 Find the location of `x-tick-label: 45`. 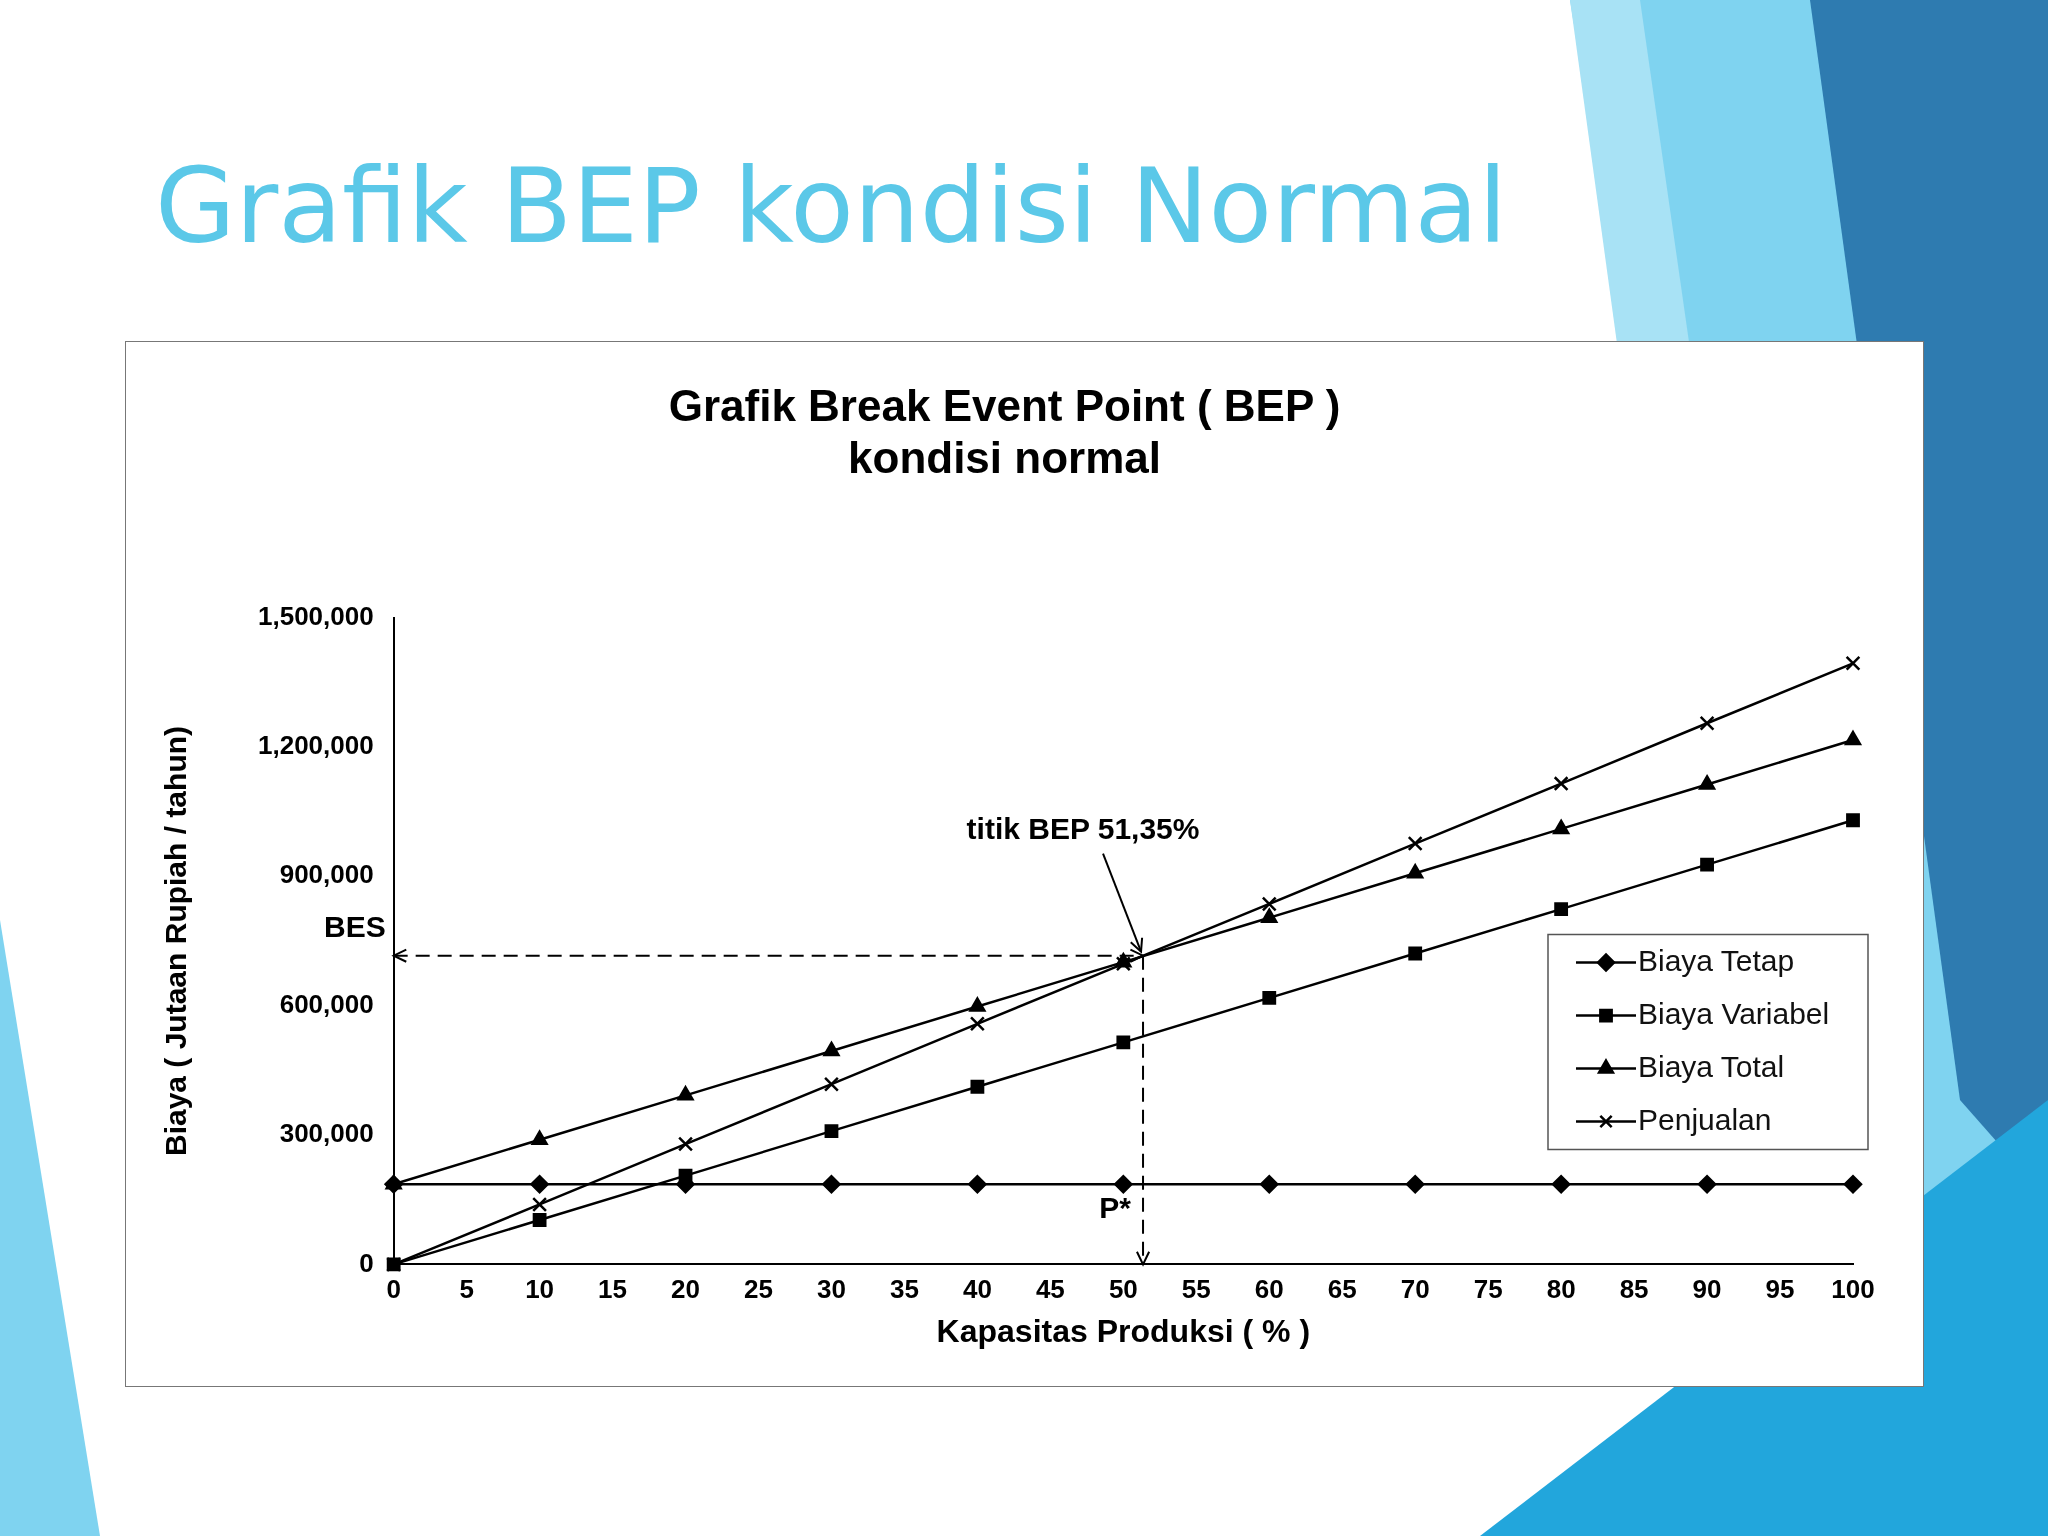

x-tick-label: 45 is located at coordinates (1050, 1289).